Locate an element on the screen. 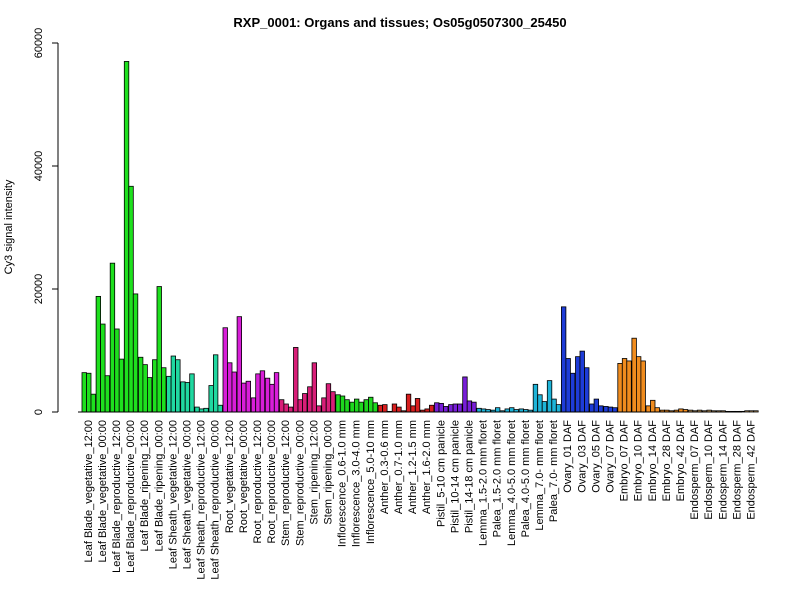 This screenshot has width=800, height=600. x-tick-label: Root_vegetative_12:00 is located at coordinates (230, 476).